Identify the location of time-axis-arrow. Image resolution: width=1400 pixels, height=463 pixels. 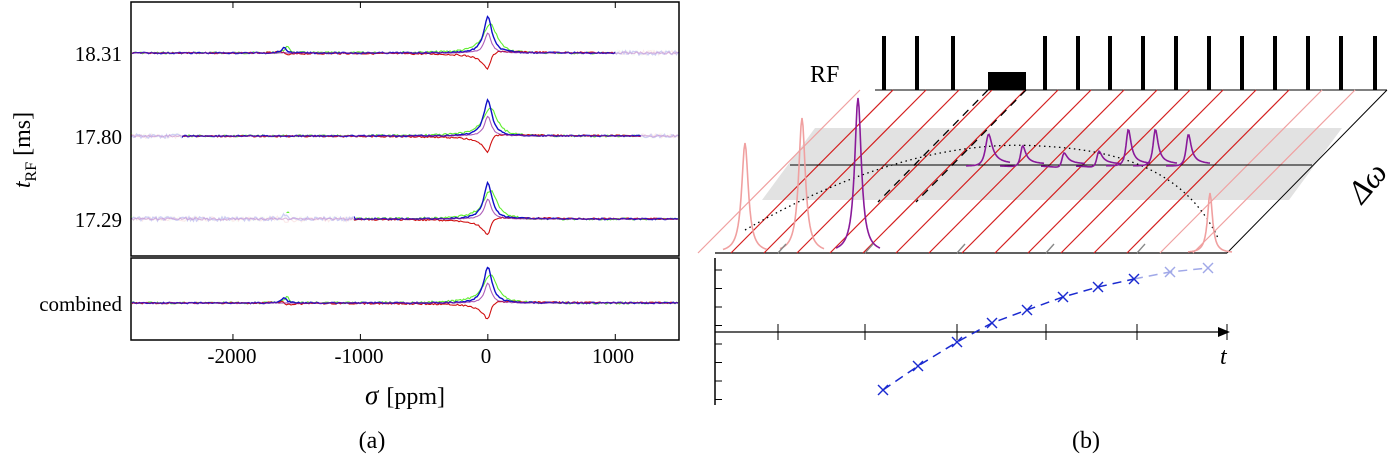
(1224, 332).